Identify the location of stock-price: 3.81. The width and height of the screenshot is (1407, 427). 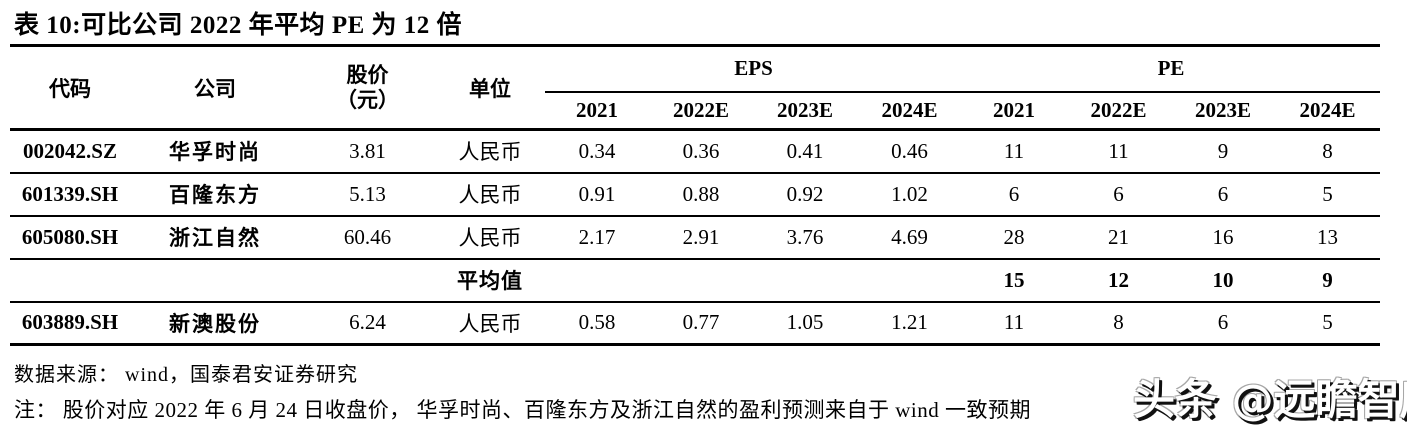
(367, 150).